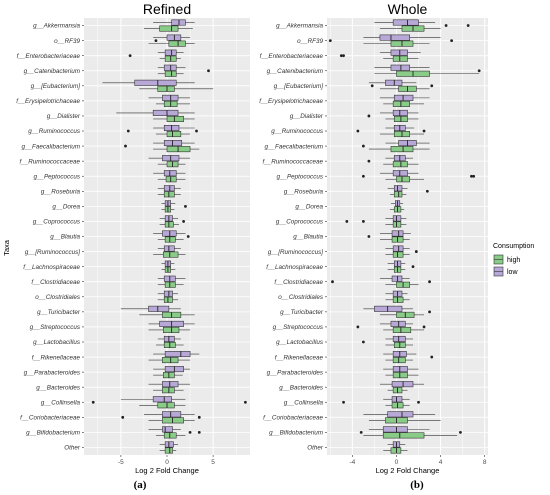 Image resolution: width=550 pixels, height=495 pixels. What do you see at coordinates (308, 237) in the screenshot?
I see `taxon-label: g__Blautia` at bounding box center [308, 237].